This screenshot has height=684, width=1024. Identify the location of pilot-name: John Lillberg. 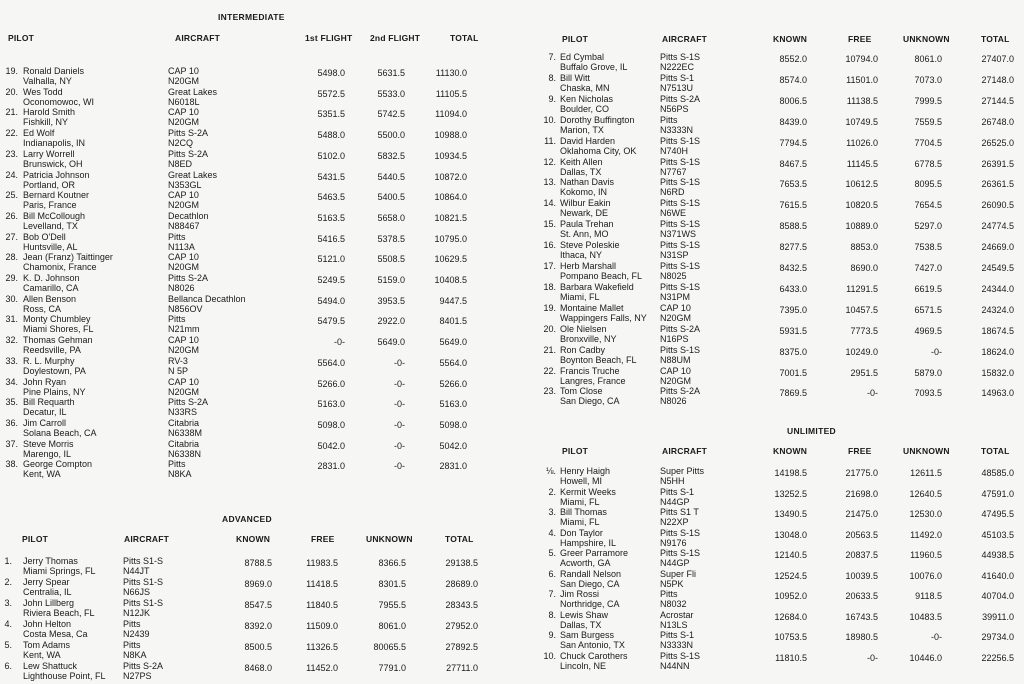
(49, 603).